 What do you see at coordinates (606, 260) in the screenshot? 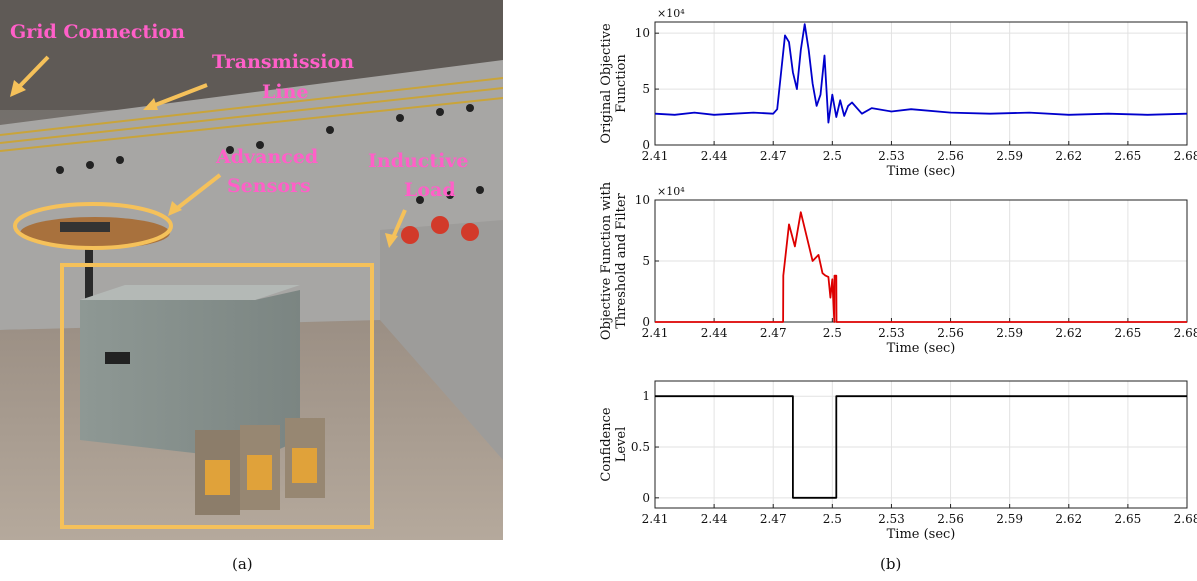
I see `chart2-ylabel-line-0: Objective Function with` at bounding box center [606, 260].